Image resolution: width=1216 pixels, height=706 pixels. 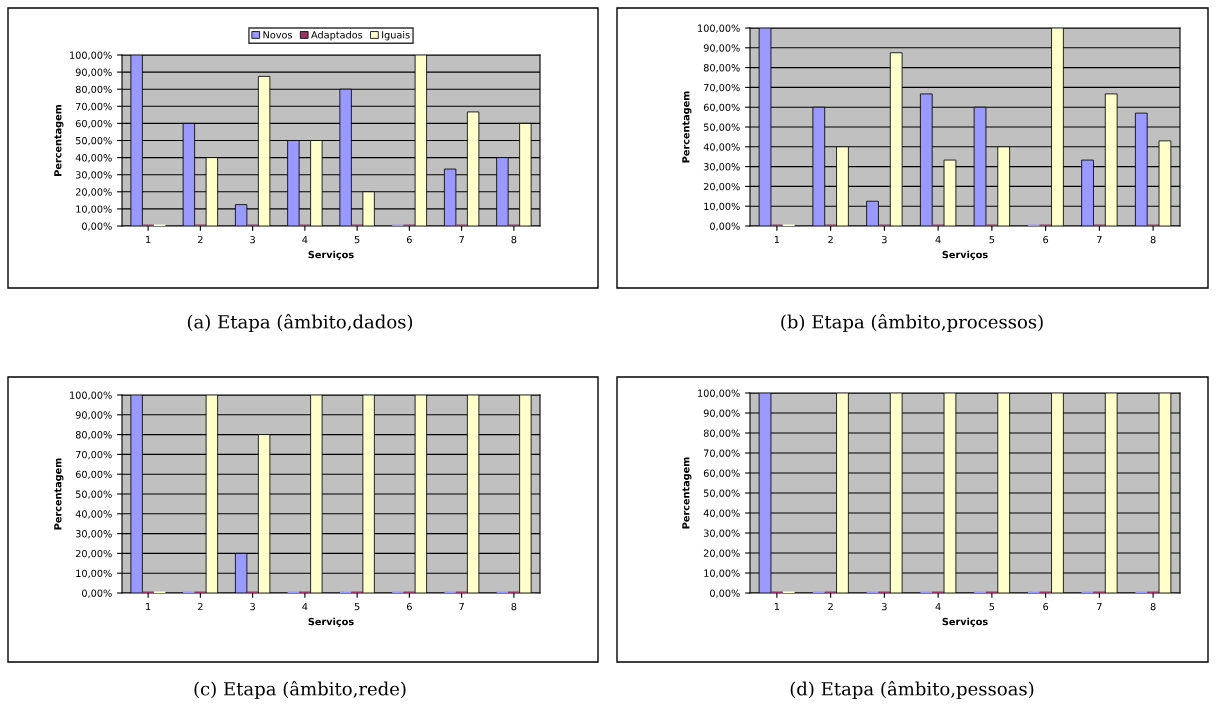 I want to click on legend-label: Iguais, so click(x=396, y=35).